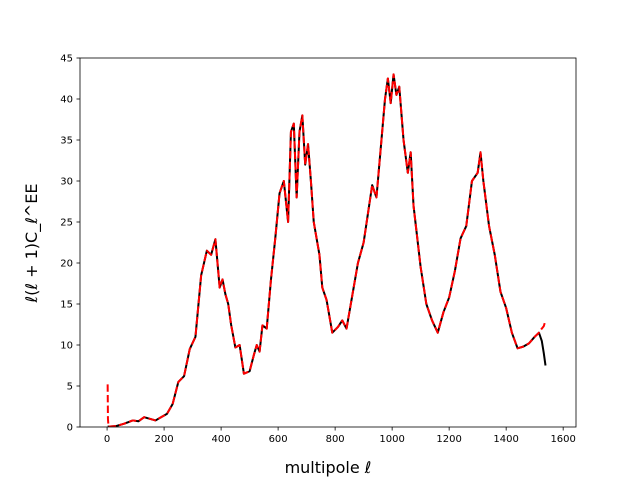 The image size is (640, 480). Describe the element at coordinates (448, 439) in the screenshot. I see `x-tick-label: 1200` at that location.